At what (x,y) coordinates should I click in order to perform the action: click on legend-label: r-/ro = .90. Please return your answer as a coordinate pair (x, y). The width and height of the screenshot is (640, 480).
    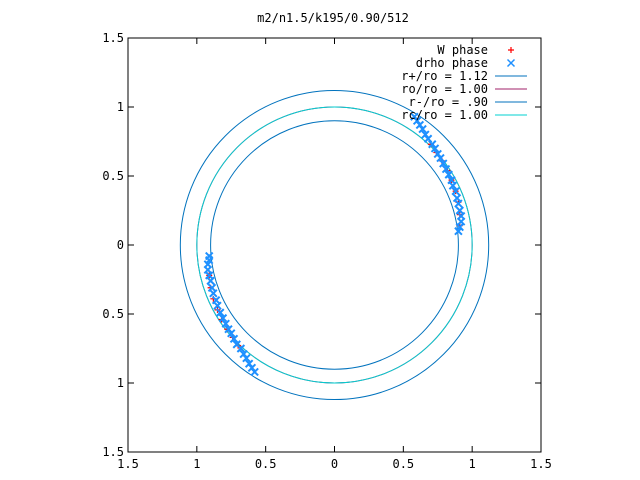
    Looking at the image, I should click on (448, 102).